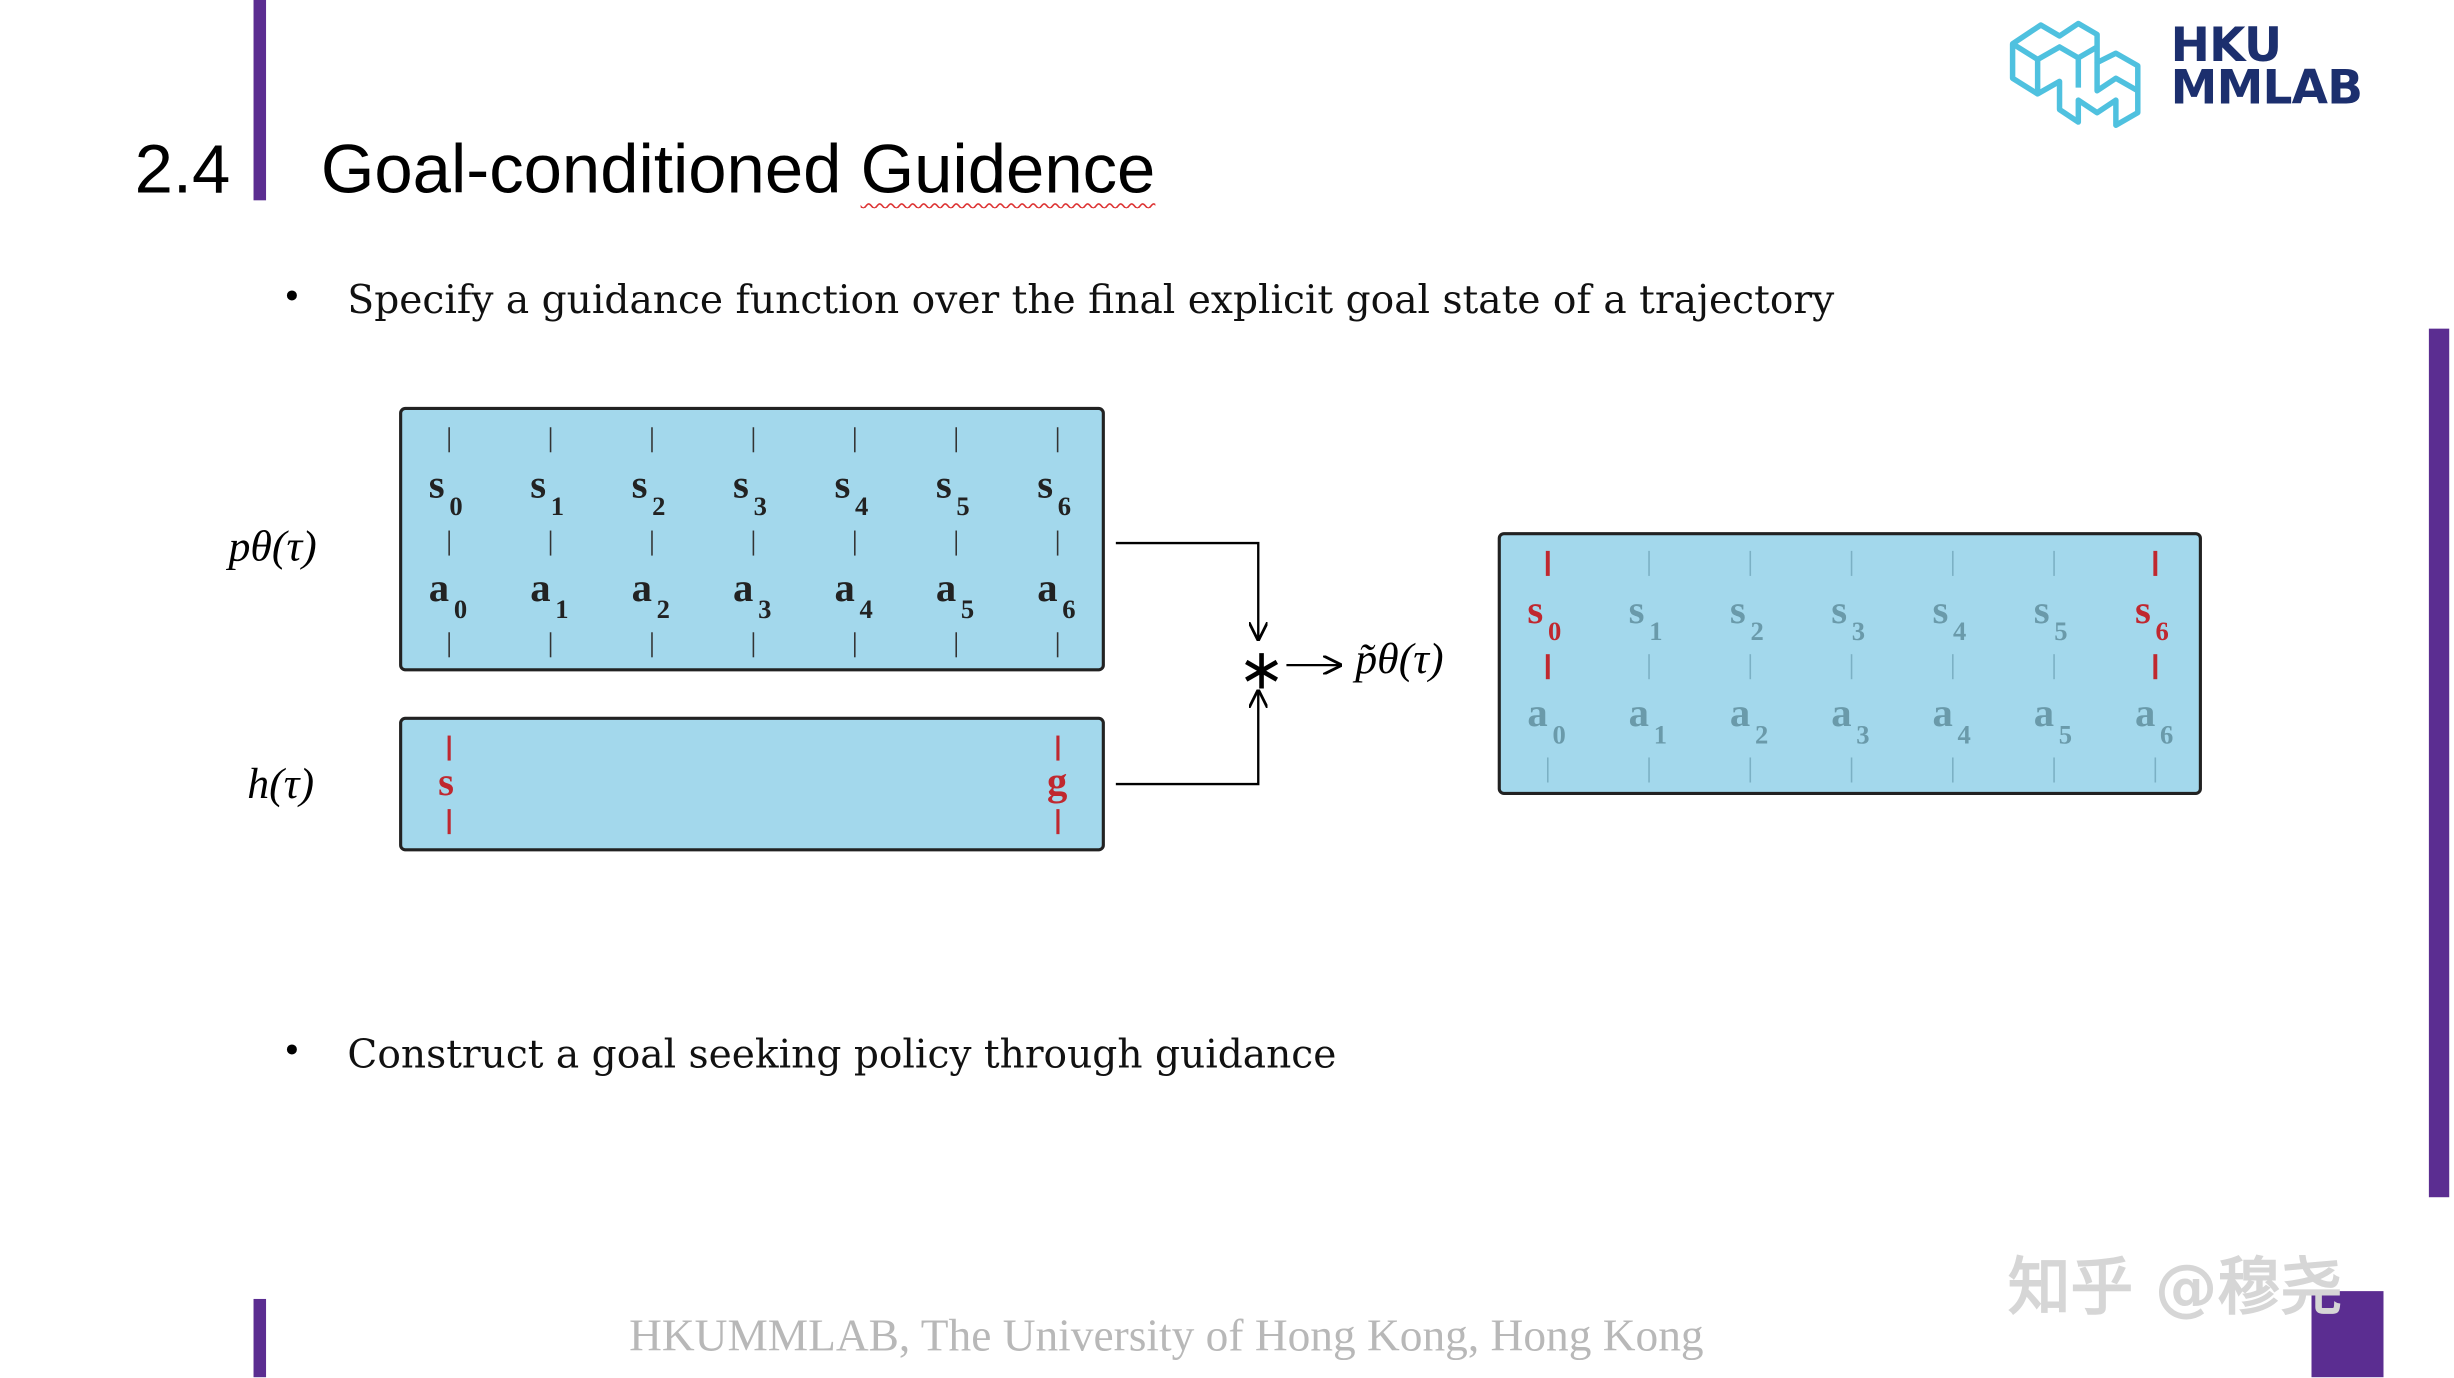  I want to click on mmlab-logo-icon, so click(2075, 74).